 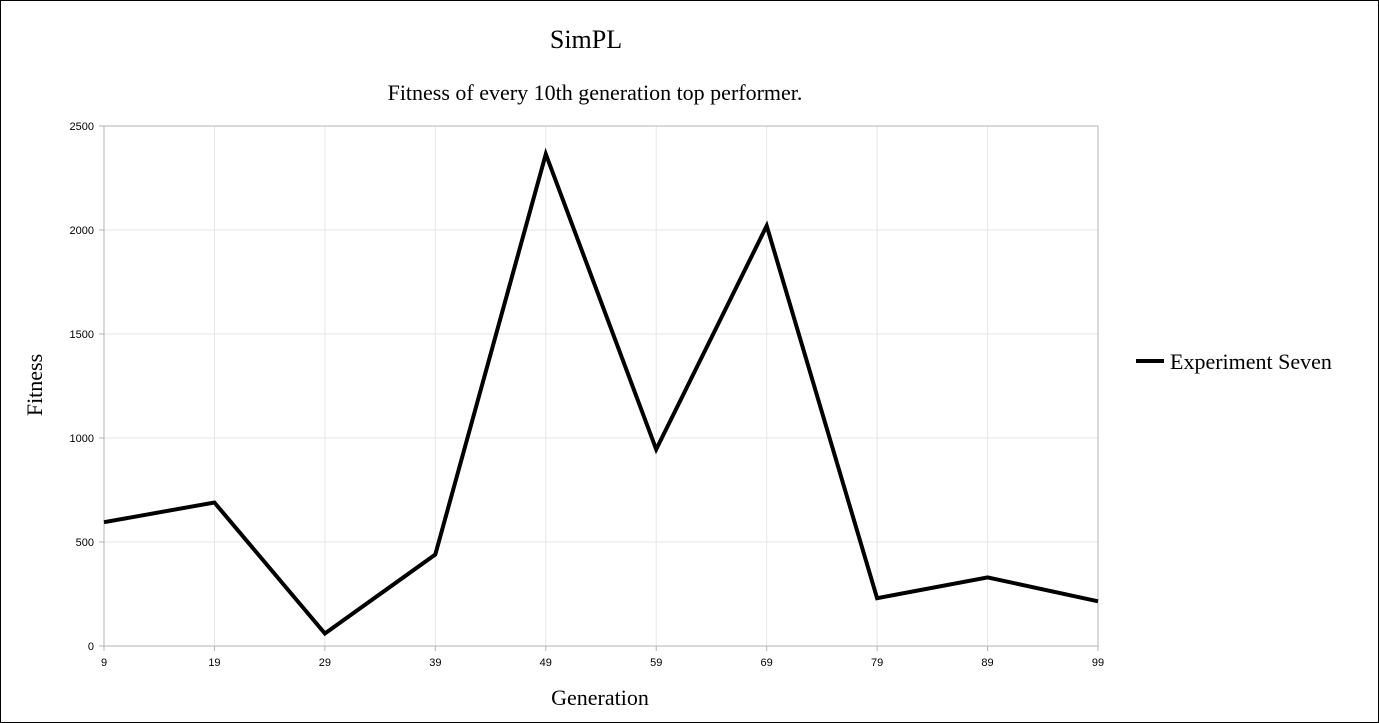 I want to click on y-axis-title: Fitness, so click(x=34, y=385).